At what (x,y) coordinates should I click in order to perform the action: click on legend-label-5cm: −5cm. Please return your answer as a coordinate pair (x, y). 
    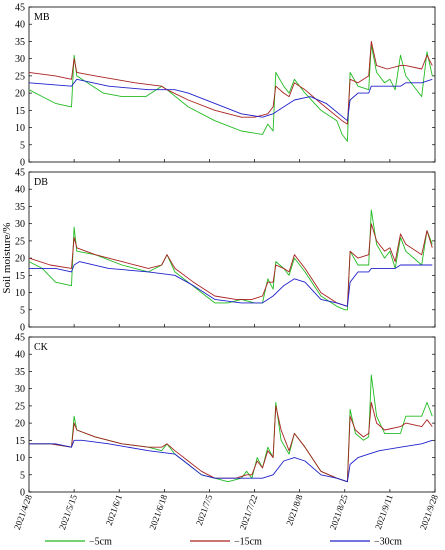
    Looking at the image, I should click on (100, 542).